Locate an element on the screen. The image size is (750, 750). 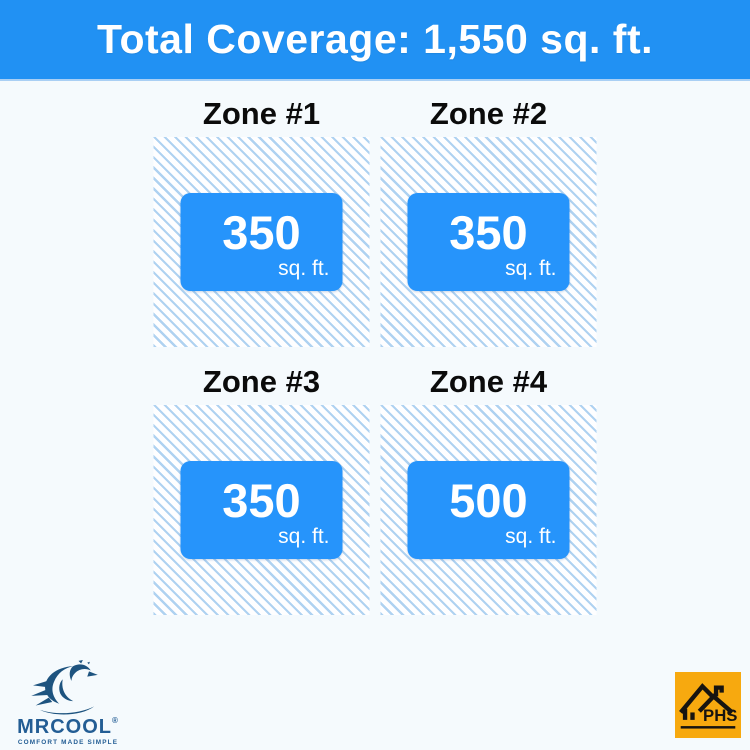
zone-1: Zone #1 350 sq. ft. is located at coordinates (261, 220).